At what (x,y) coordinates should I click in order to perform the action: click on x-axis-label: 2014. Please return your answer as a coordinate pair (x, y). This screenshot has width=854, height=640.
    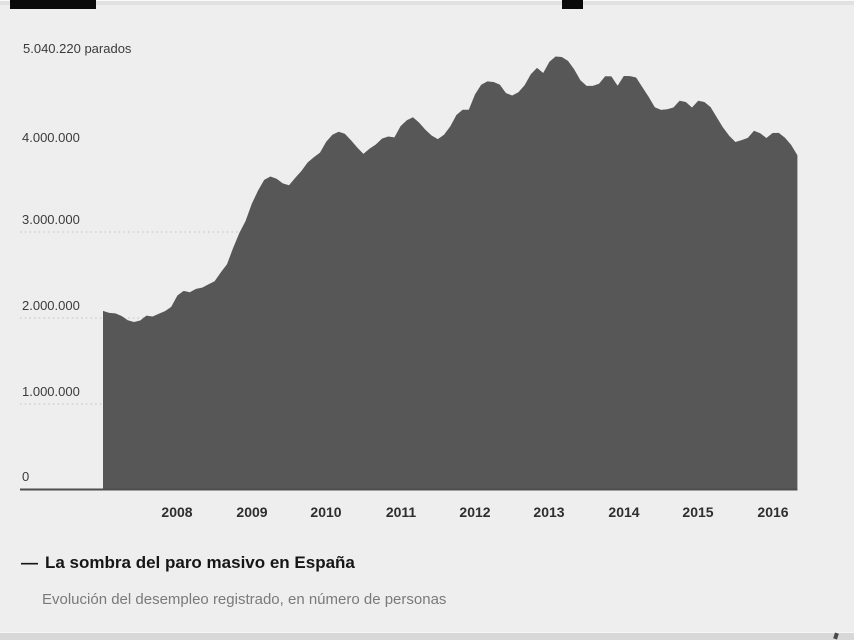
    Looking at the image, I should click on (624, 512).